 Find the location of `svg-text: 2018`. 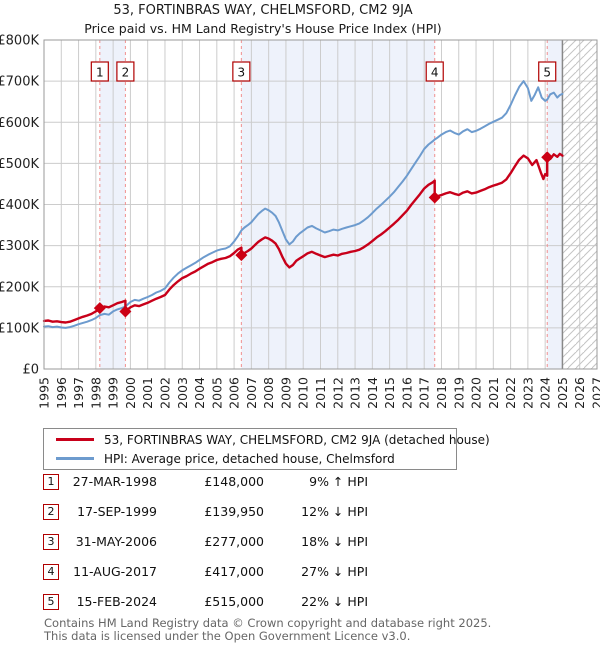

svg-text: 2018 is located at coordinates (441, 393).